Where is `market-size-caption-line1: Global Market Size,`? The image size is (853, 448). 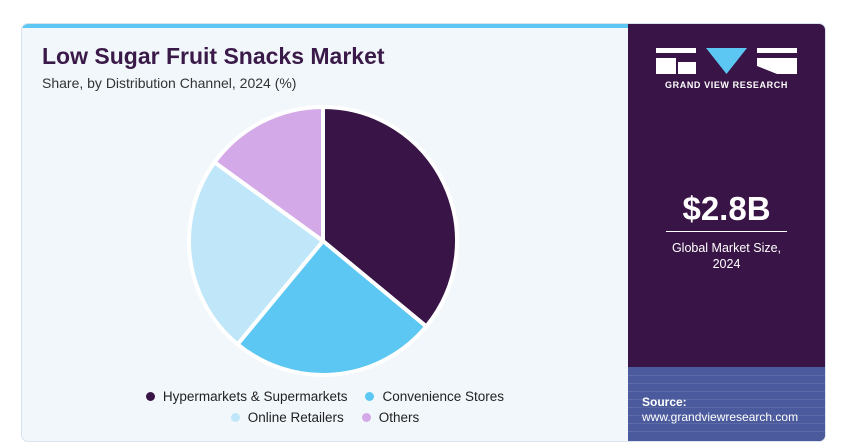 market-size-caption-line1: Global Market Size, is located at coordinates (726, 248).